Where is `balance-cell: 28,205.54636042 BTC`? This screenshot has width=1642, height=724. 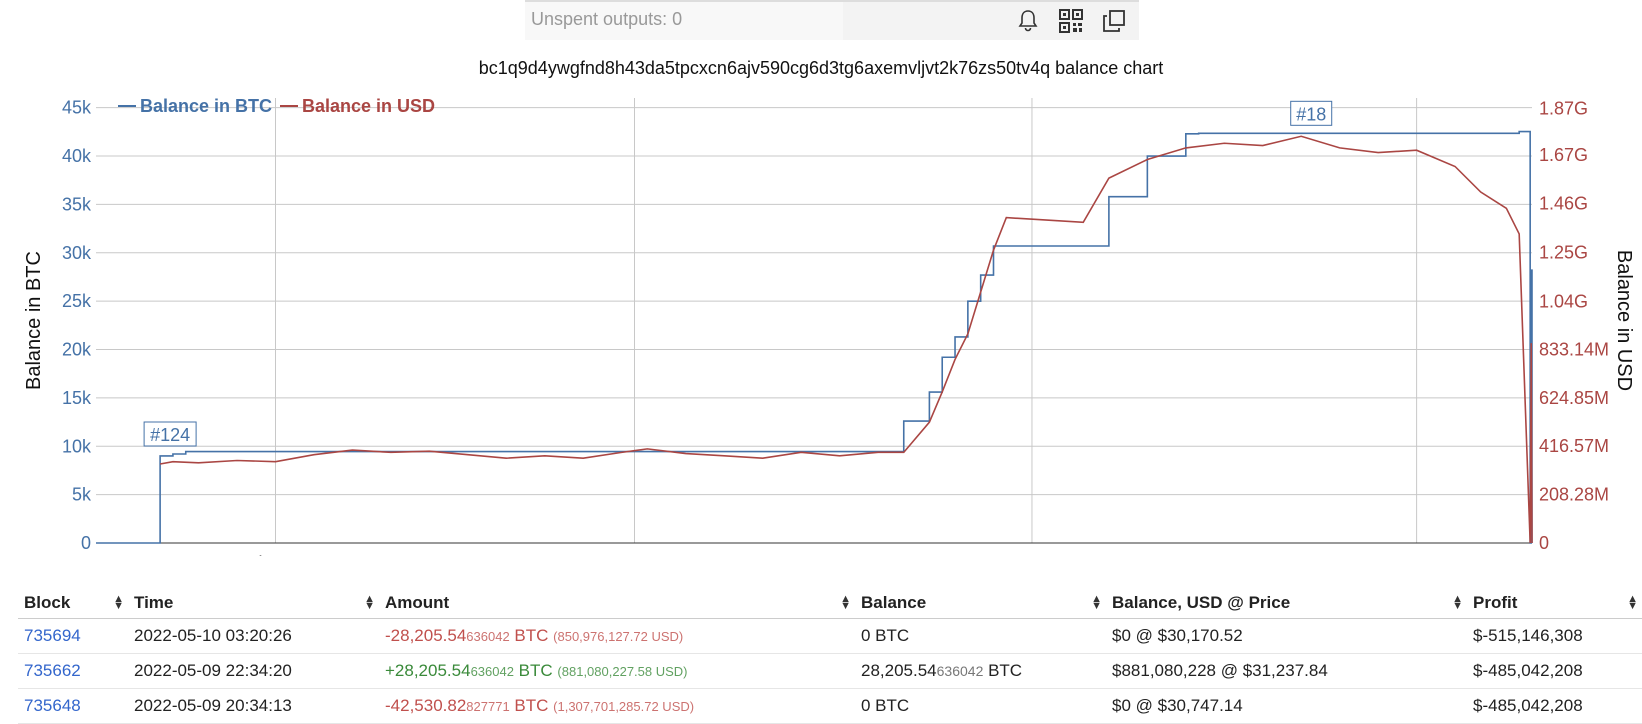
balance-cell: 28,205.54636042 BTC is located at coordinates (980, 671).